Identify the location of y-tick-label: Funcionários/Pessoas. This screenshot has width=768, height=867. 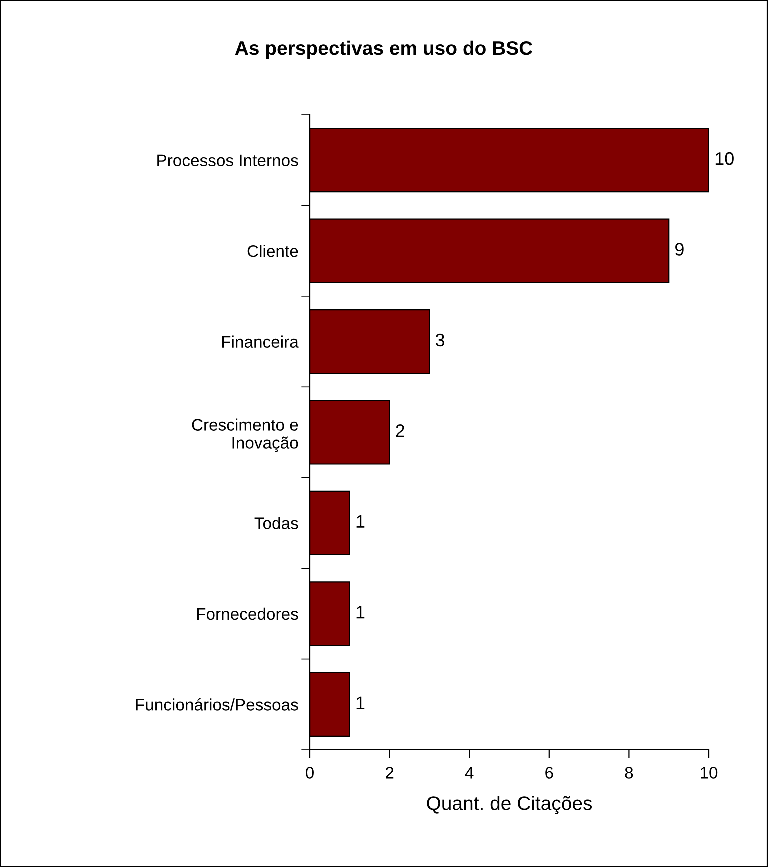
(217, 704).